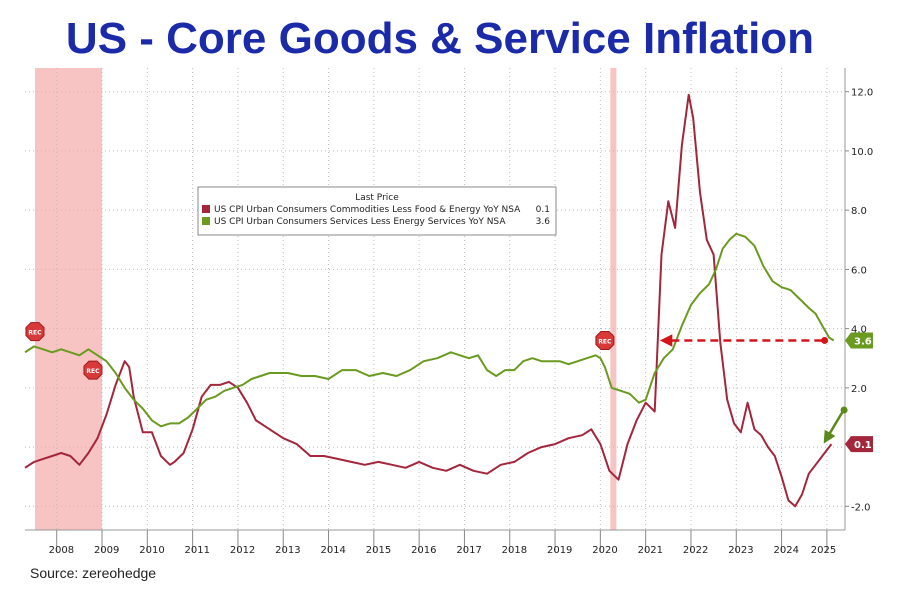 The width and height of the screenshot is (917, 611). I want to click on y-tick-label: 2.0, so click(859, 389).